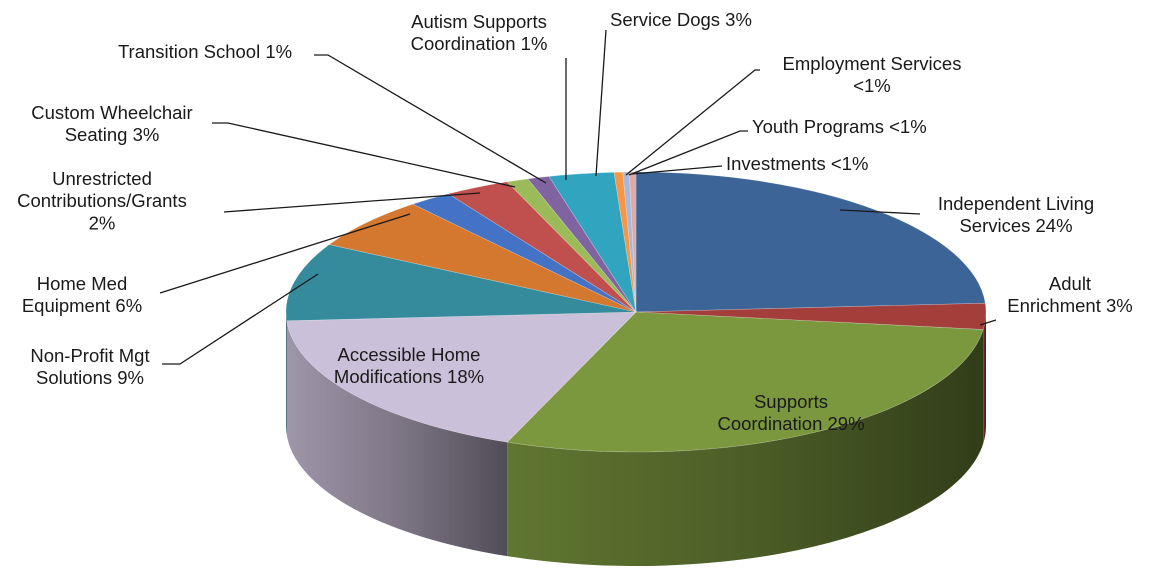  I want to click on pie-slice-custom-wheelchair, so click(542, 247).